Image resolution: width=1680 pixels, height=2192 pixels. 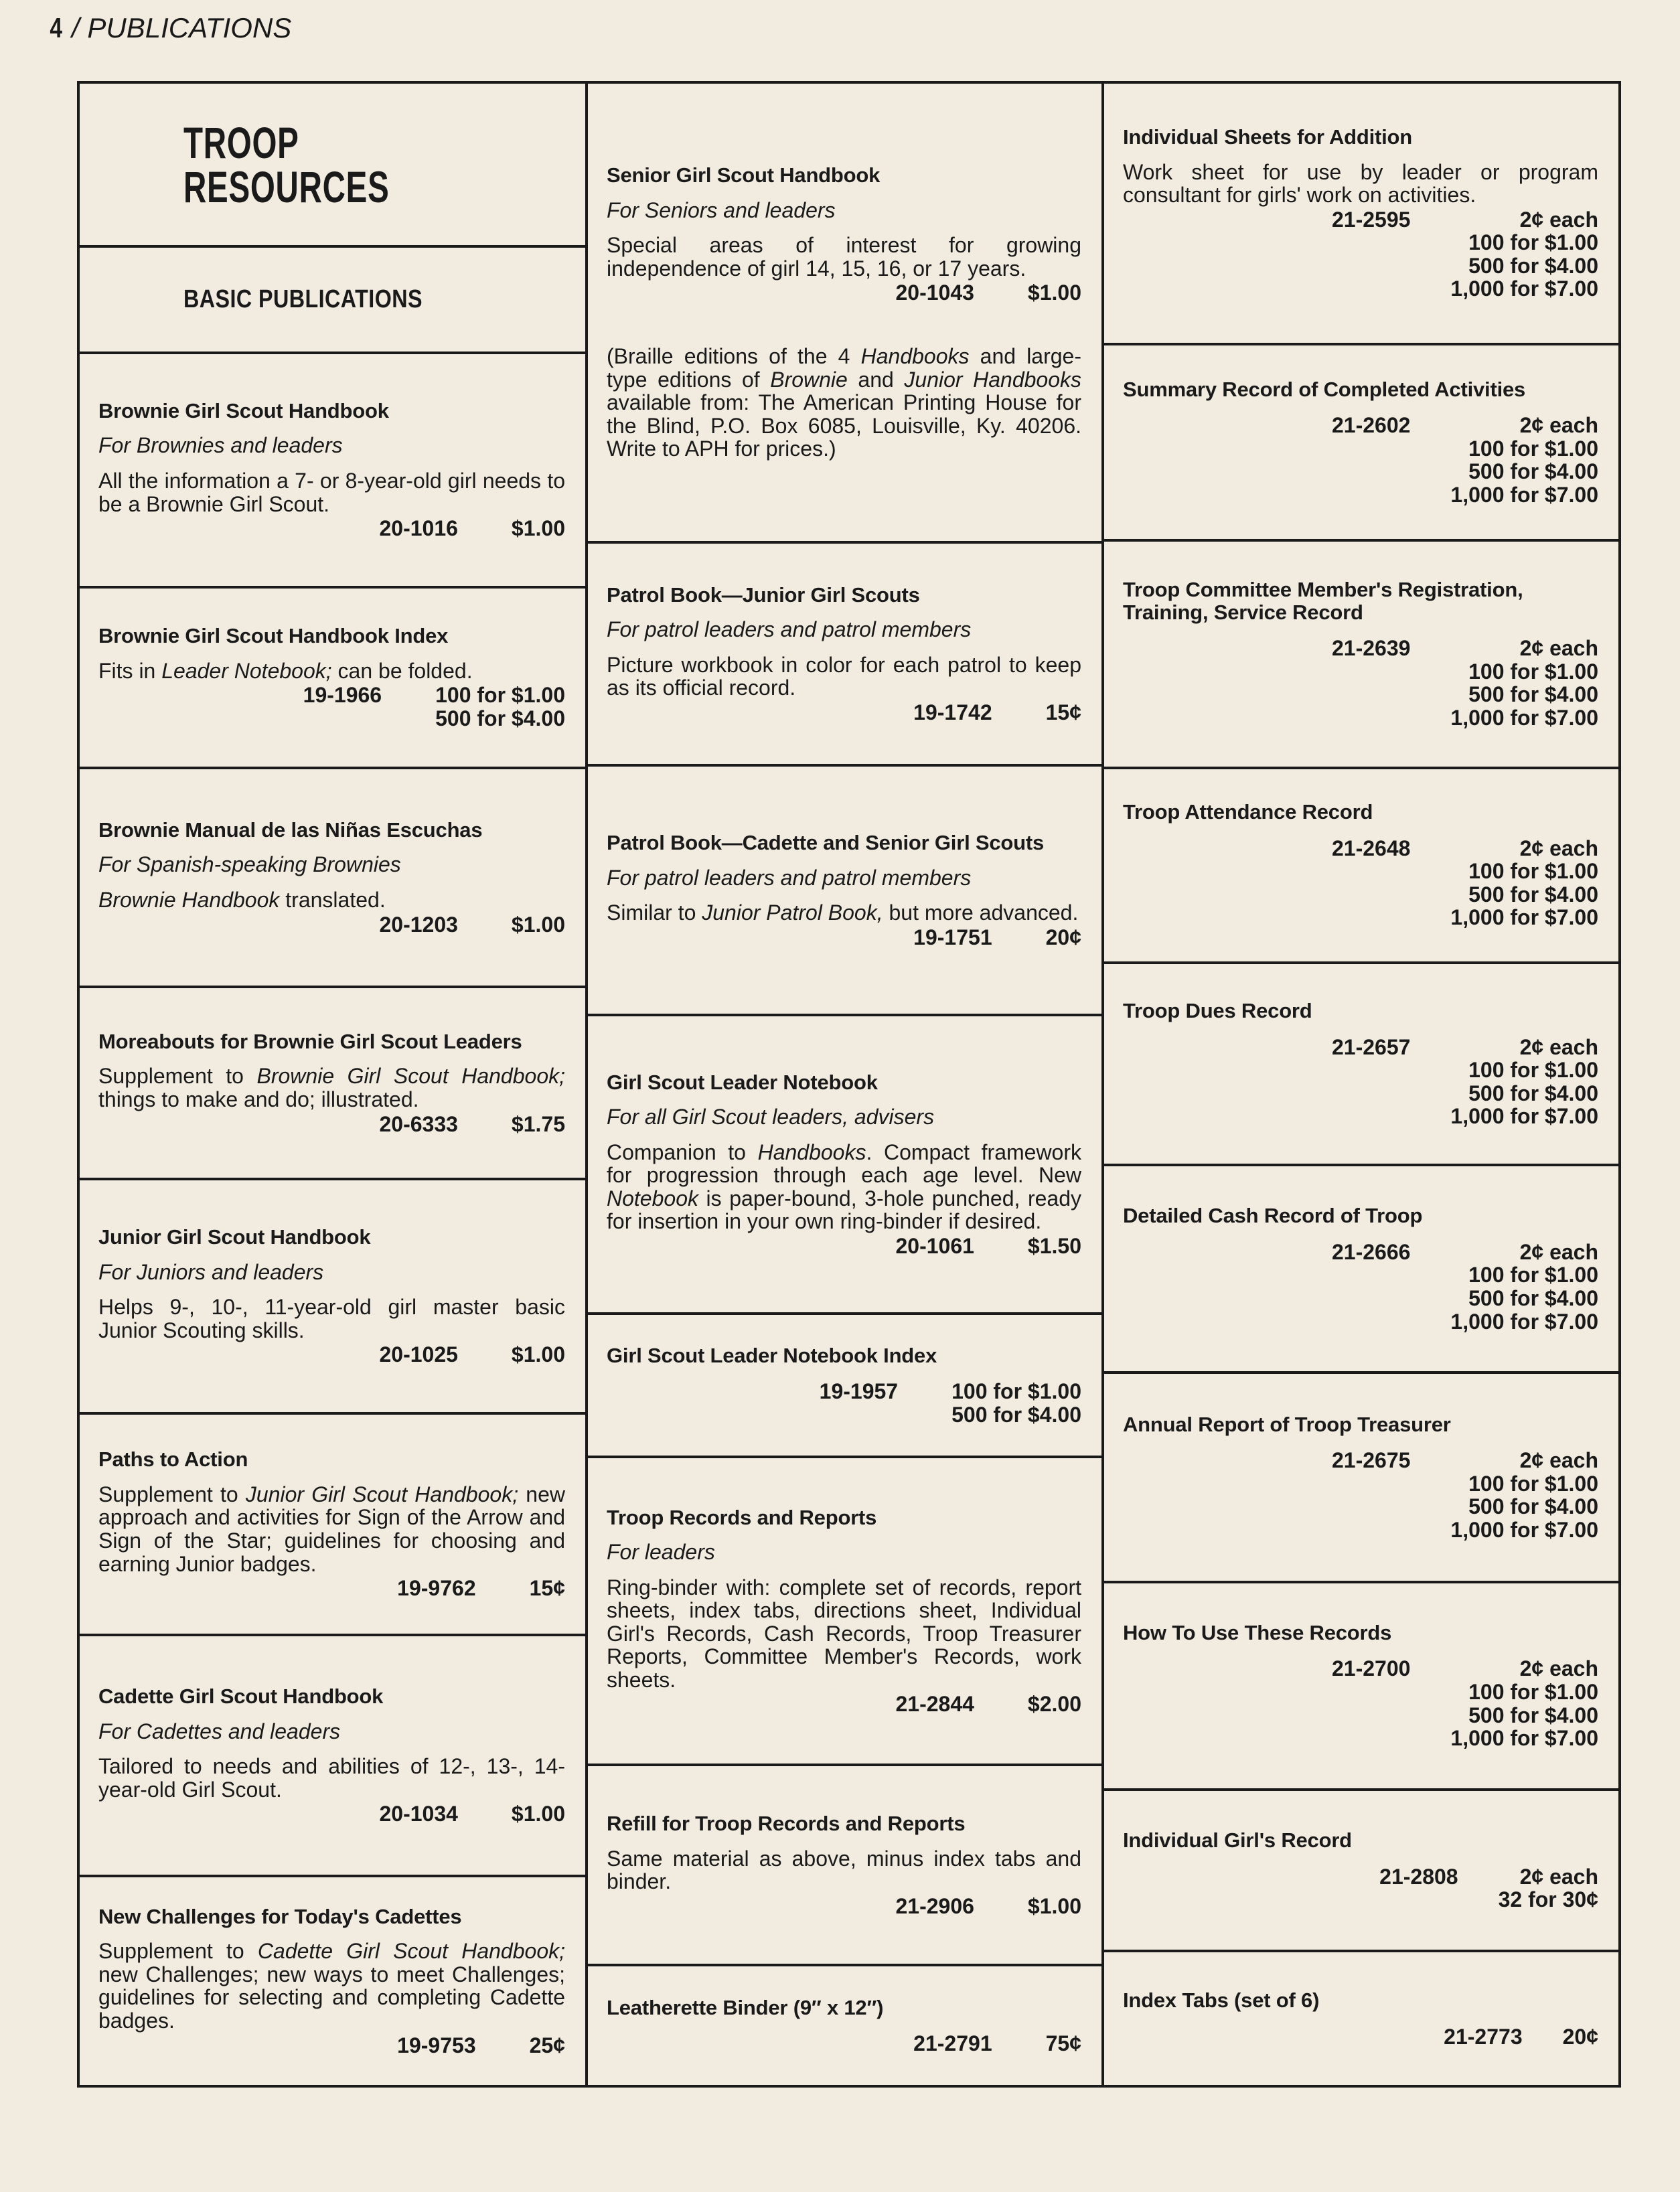 What do you see at coordinates (538, 1124) in the screenshot?
I see `price-list: $1.75` at bounding box center [538, 1124].